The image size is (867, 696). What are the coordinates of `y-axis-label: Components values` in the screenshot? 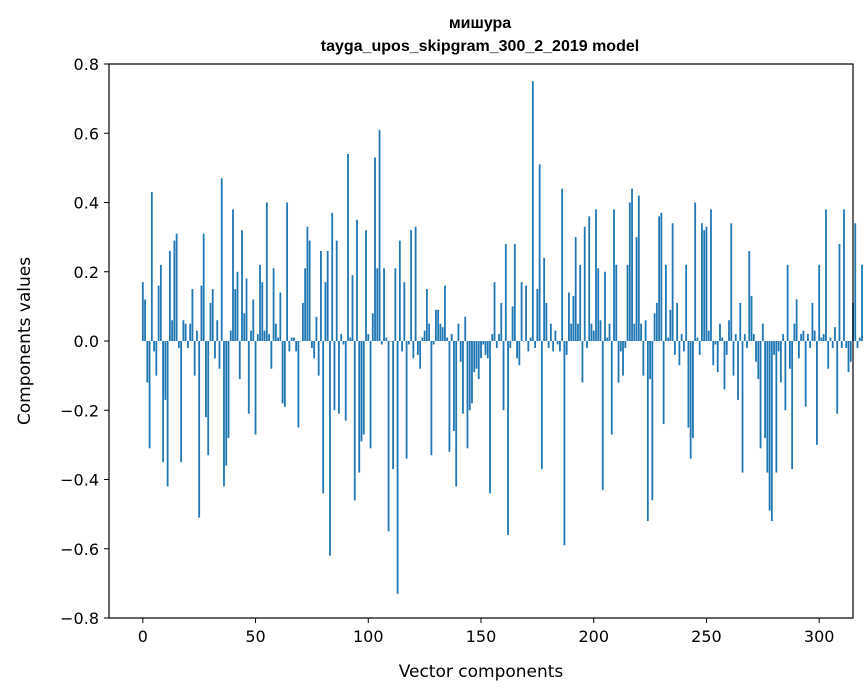 It's located at (25, 341).